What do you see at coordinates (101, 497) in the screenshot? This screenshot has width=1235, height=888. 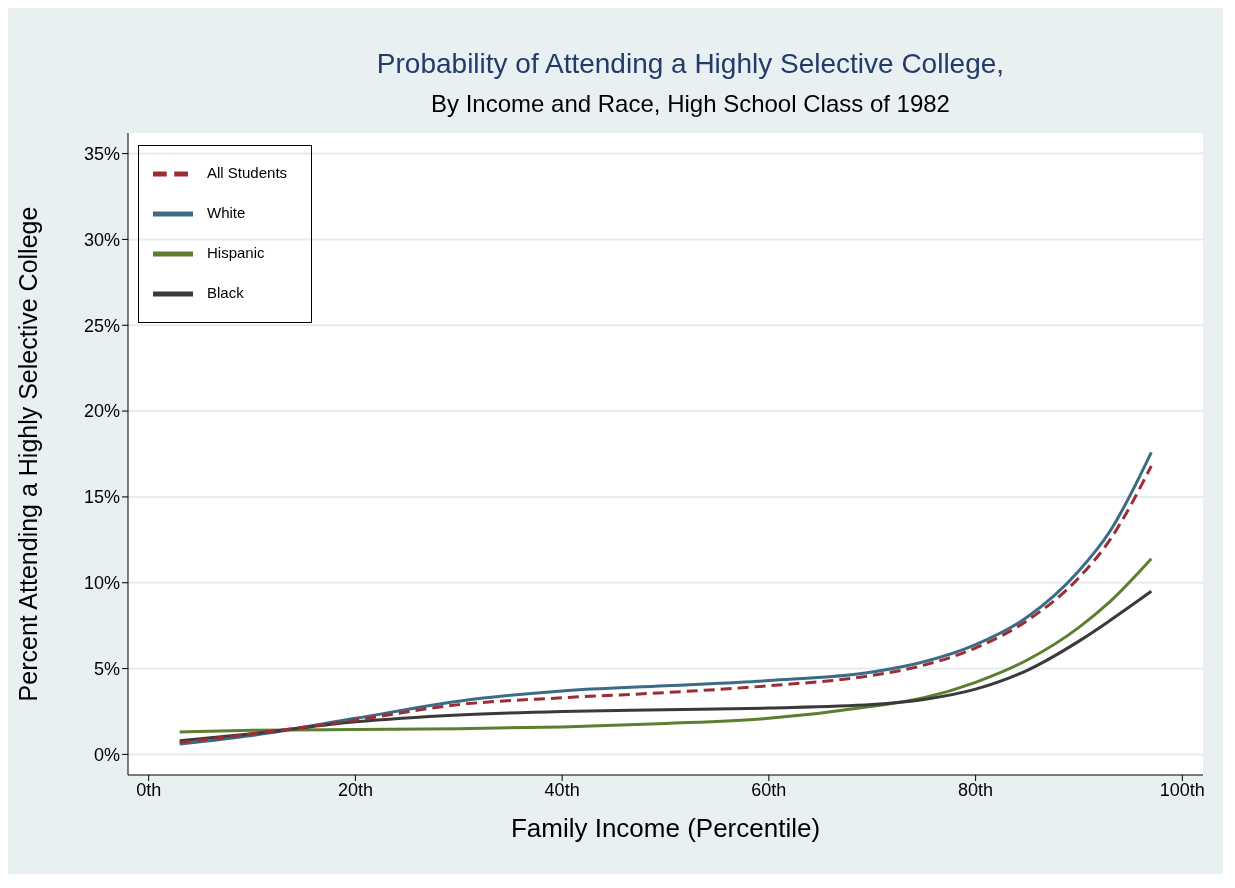 I see `y-tick-label: 15%` at bounding box center [101, 497].